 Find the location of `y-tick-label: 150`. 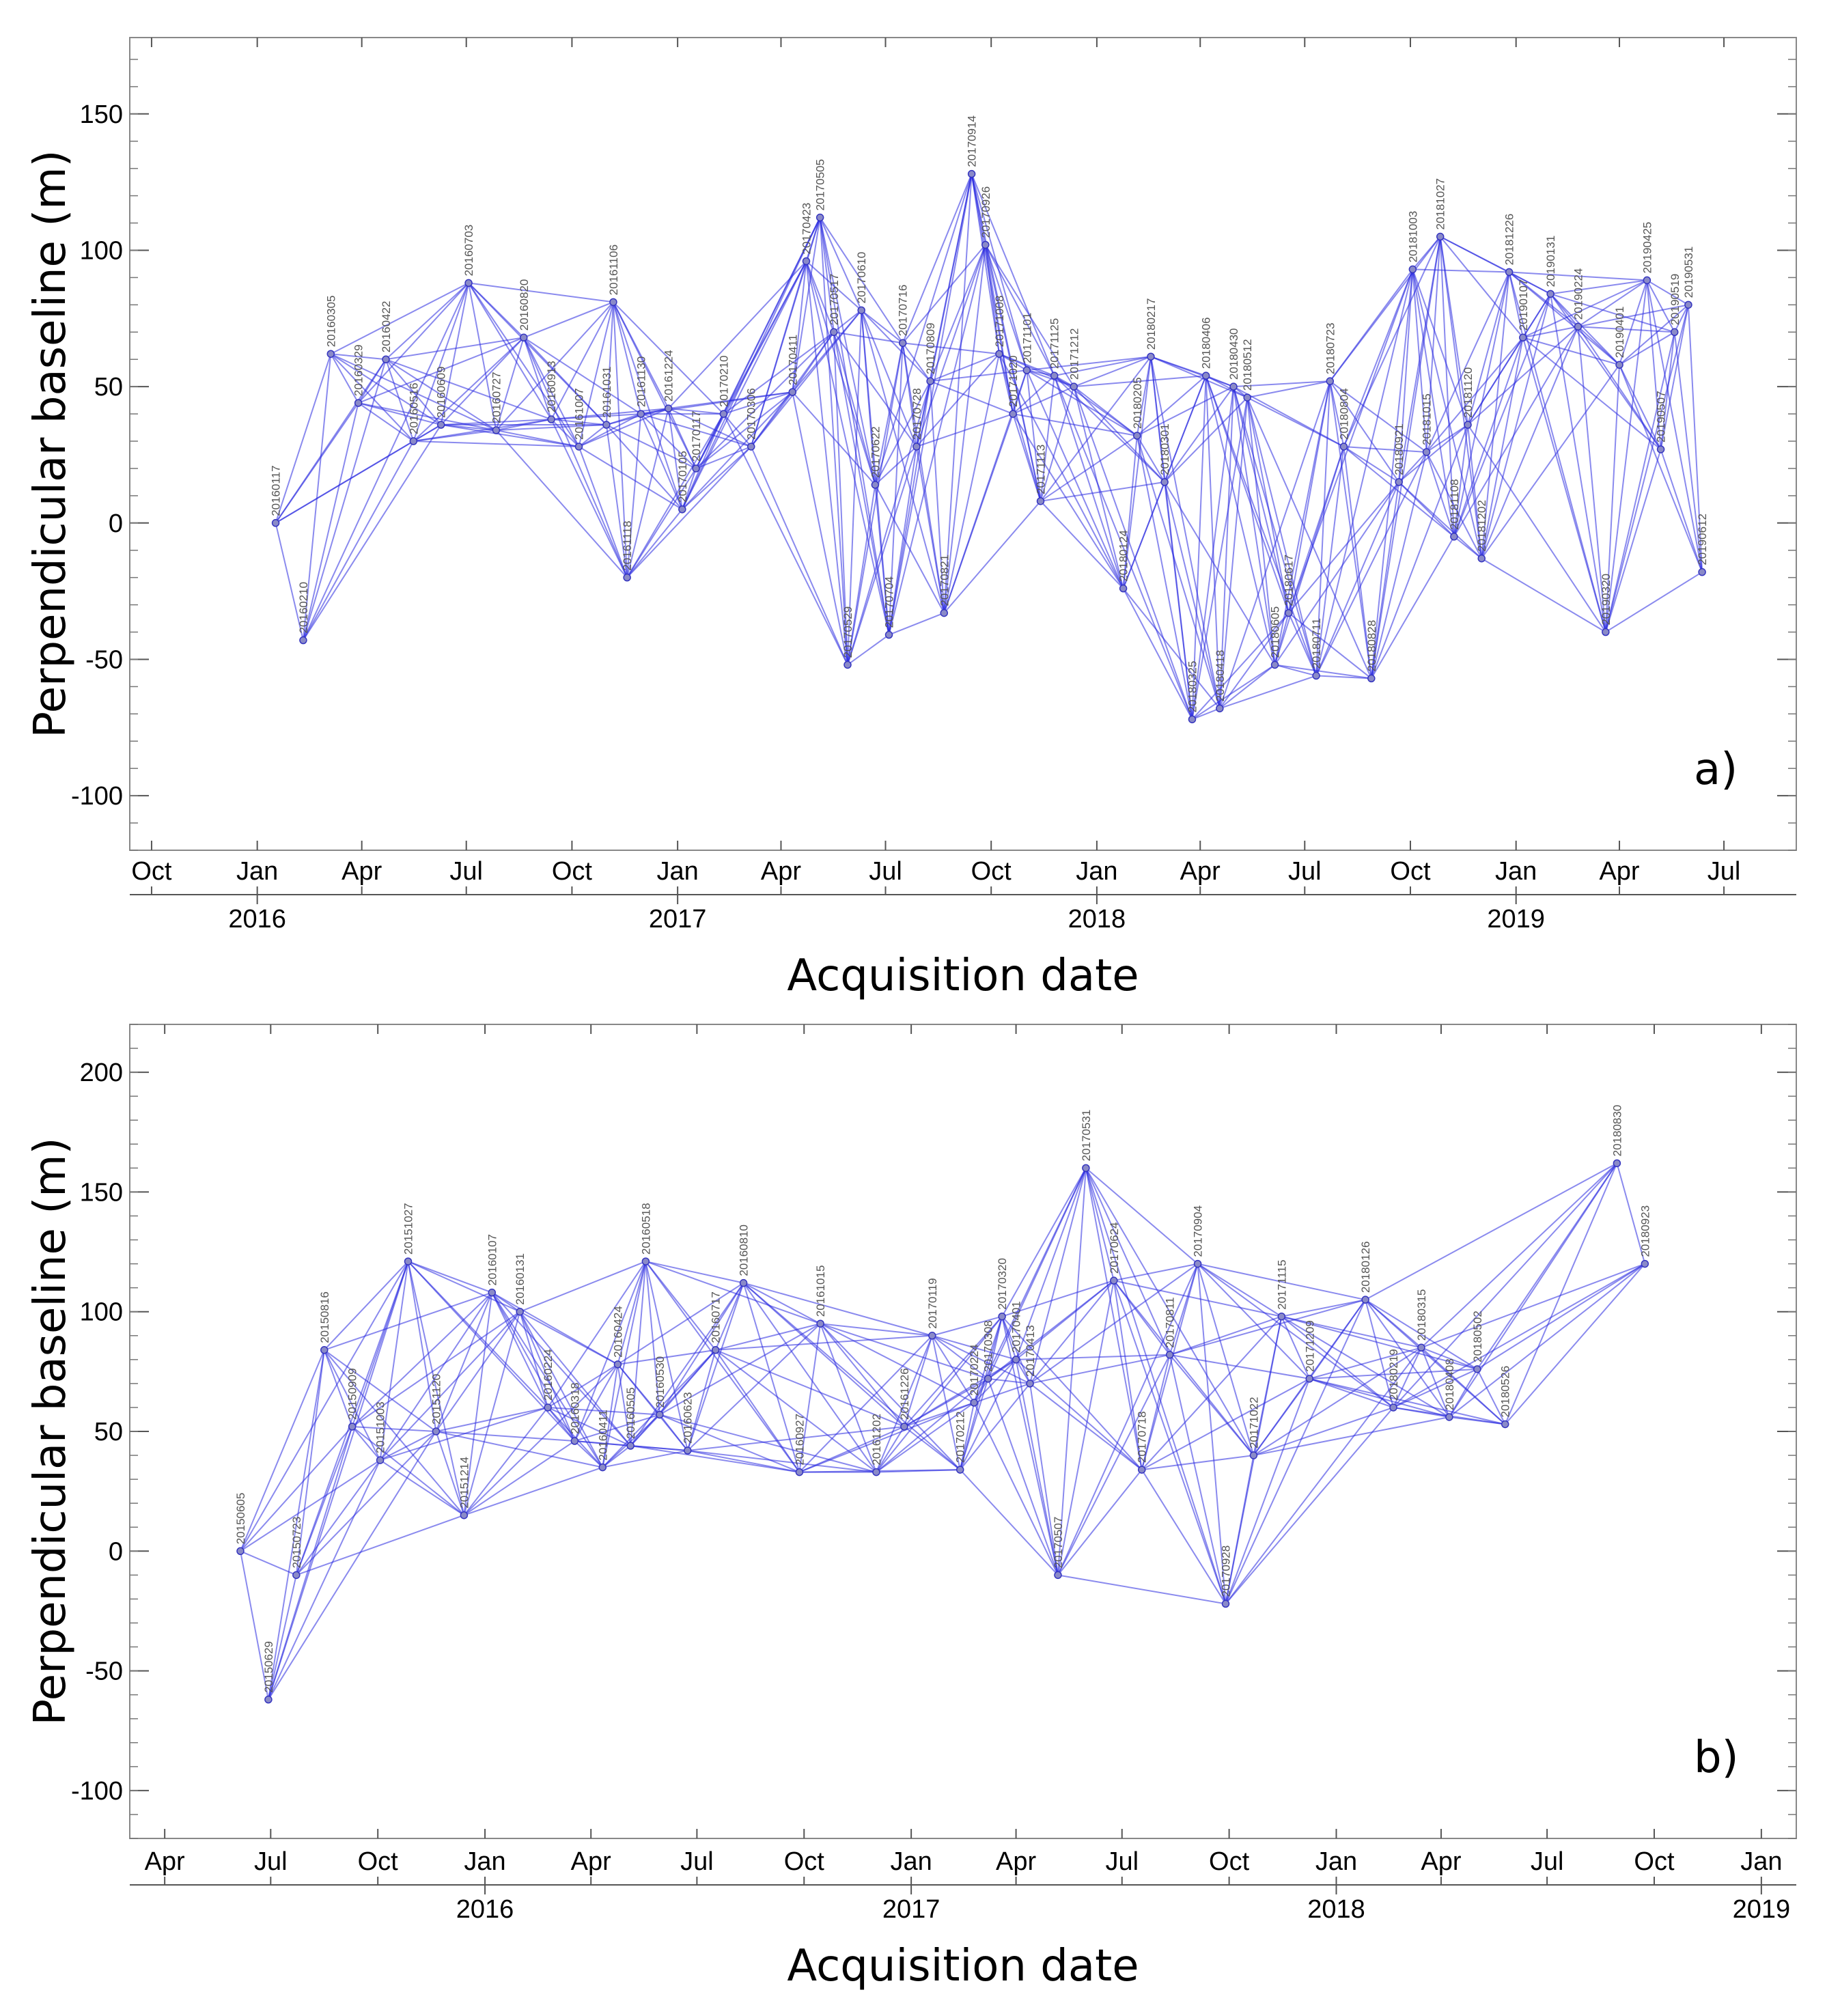

y-tick-label: 150 is located at coordinates (102, 1192).